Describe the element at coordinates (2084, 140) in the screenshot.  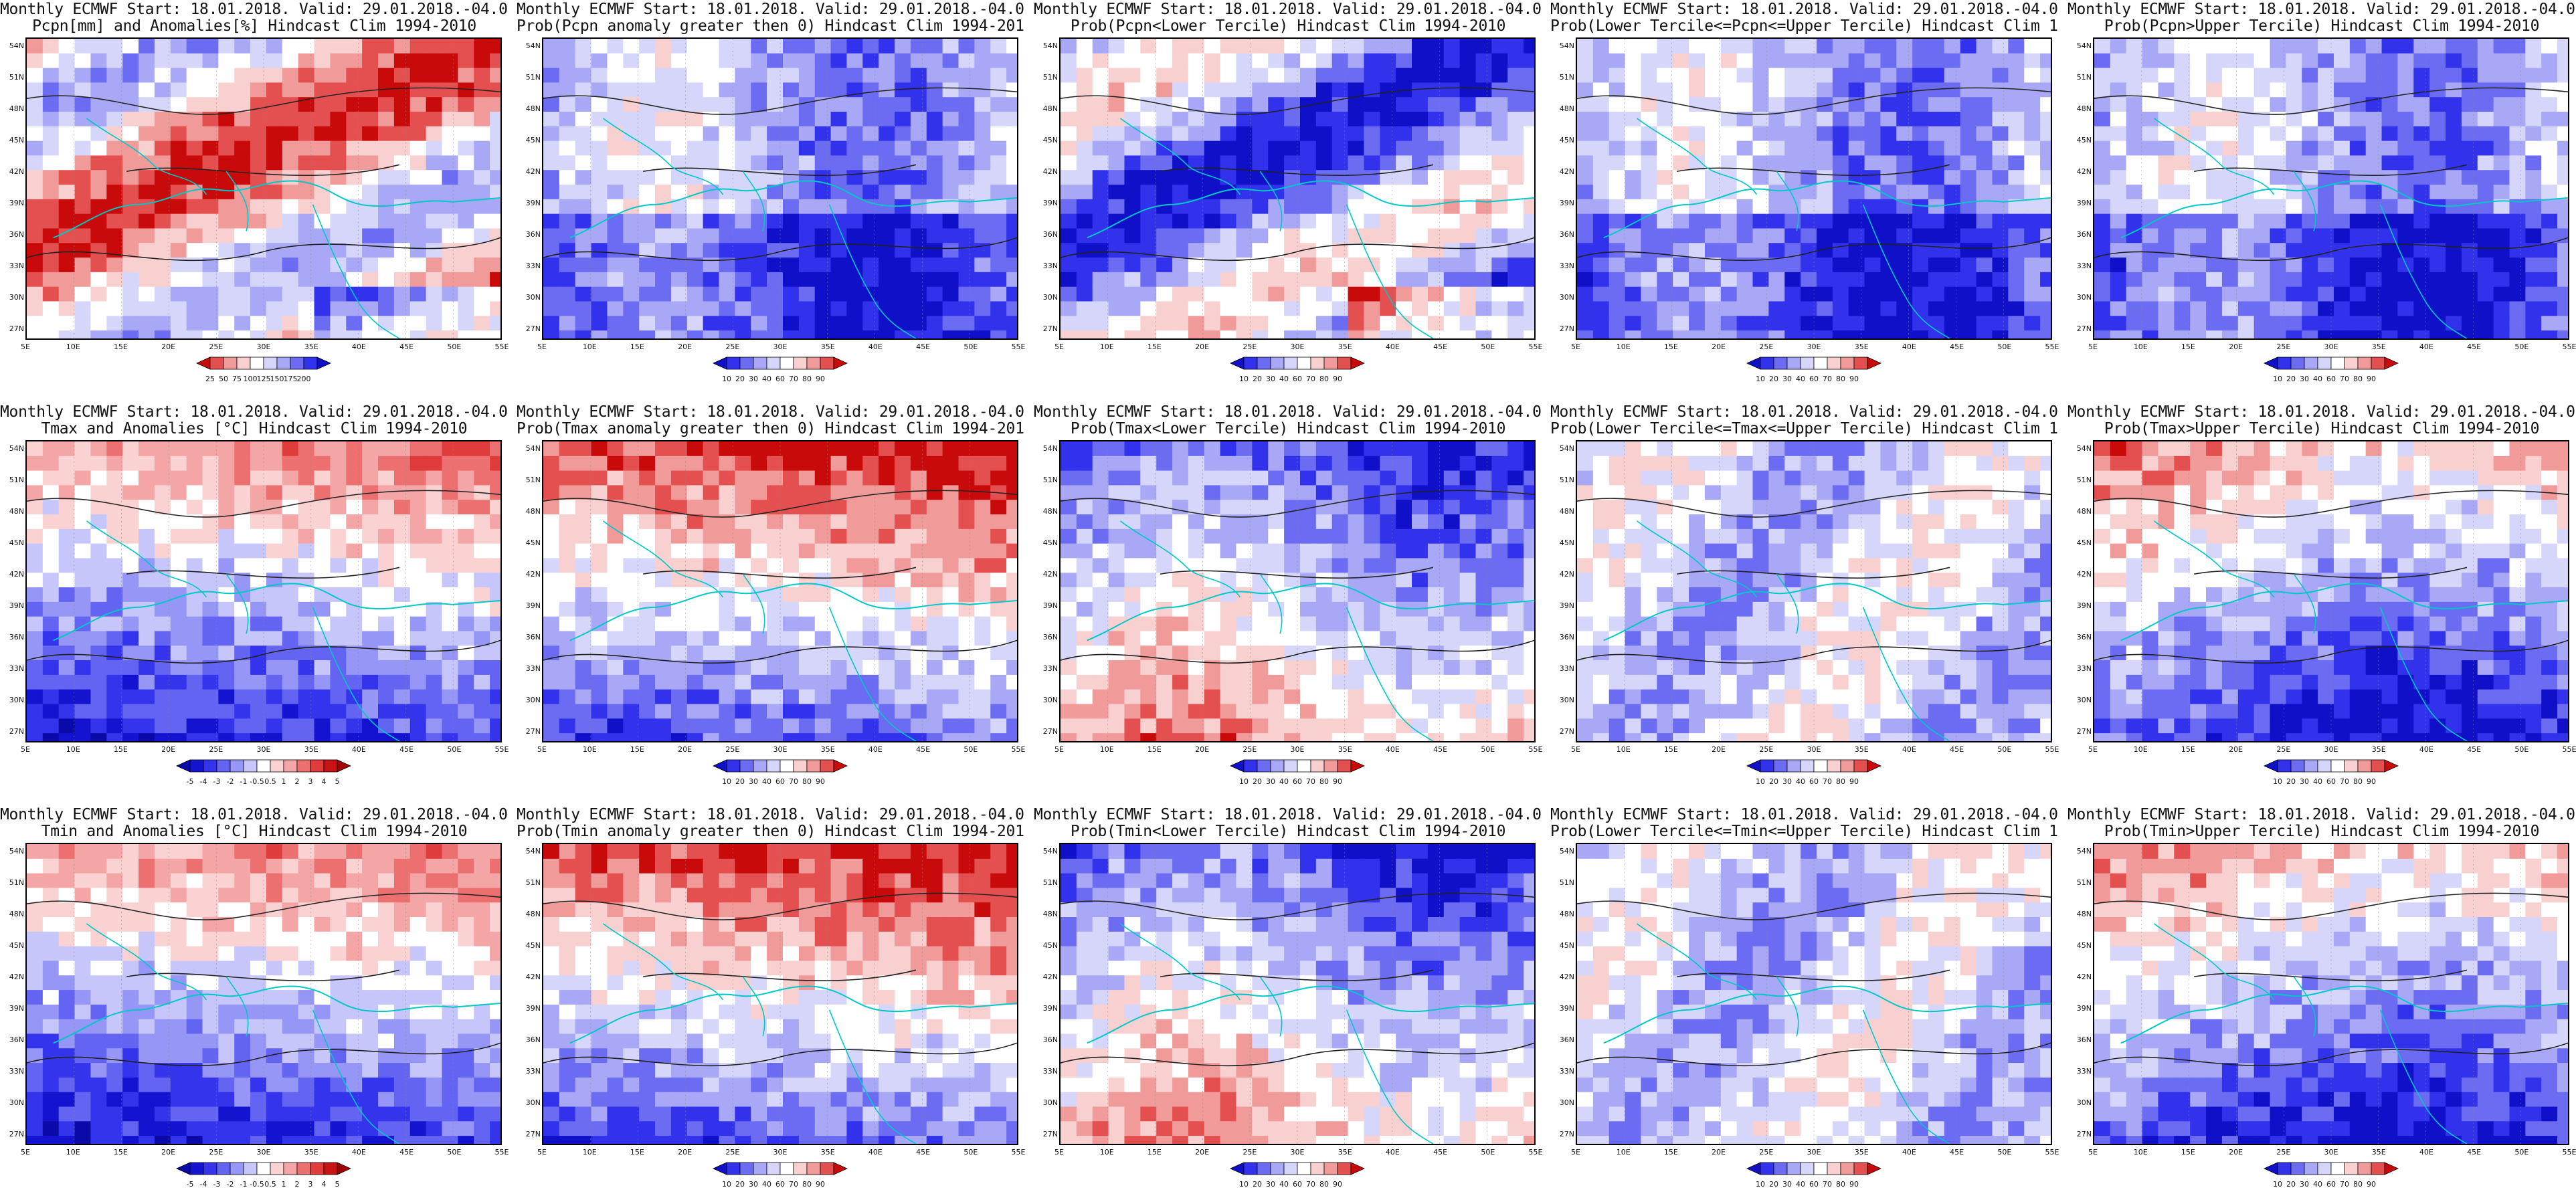
I see `latitude-label: 45N` at that location.